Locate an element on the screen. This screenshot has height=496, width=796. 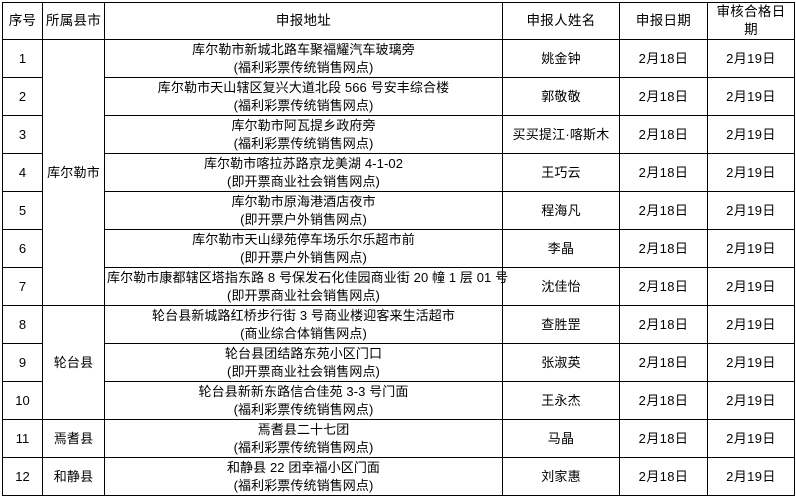
cell-county: 库尔勒市 is located at coordinates (73, 173).